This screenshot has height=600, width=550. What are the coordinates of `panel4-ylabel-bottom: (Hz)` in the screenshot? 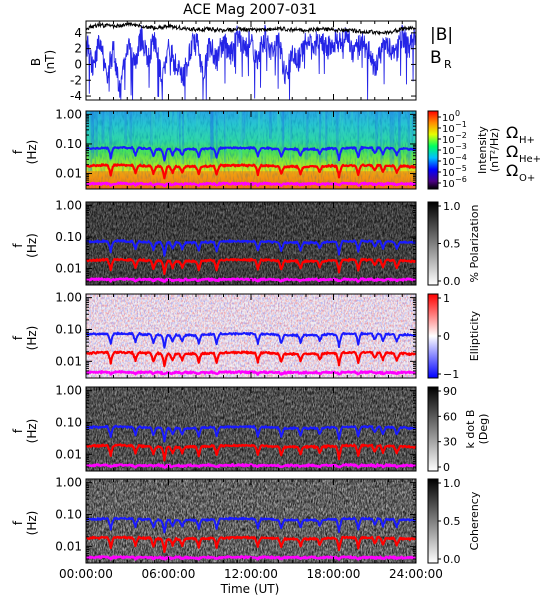 It's located at (32, 338).